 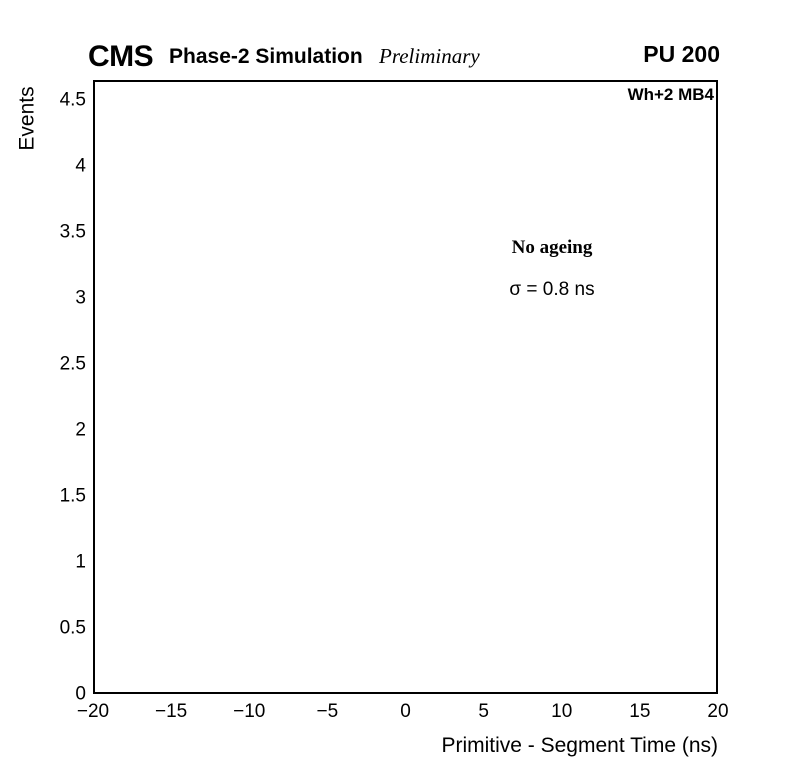 What do you see at coordinates (681, 54) in the screenshot?
I see `pileup-label: PU 200` at bounding box center [681, 54].